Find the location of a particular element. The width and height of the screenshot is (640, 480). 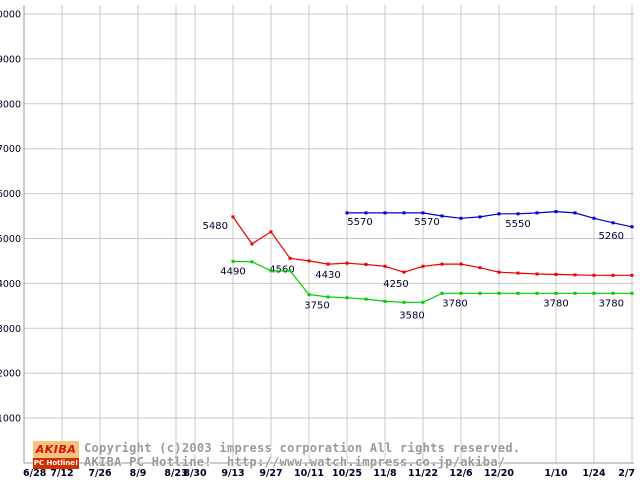

x-axis-label: 7/26 is located at coordinates (100, 473).